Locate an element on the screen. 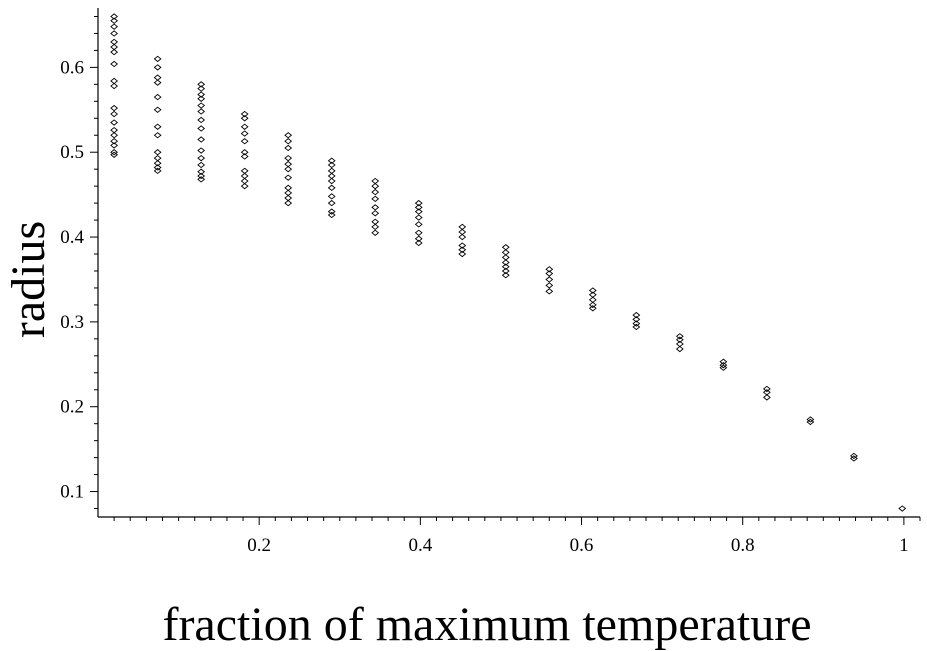 This screenshot has width=927, height=651. x-tick-label: 0.2 is located at coordinates (259, 545).